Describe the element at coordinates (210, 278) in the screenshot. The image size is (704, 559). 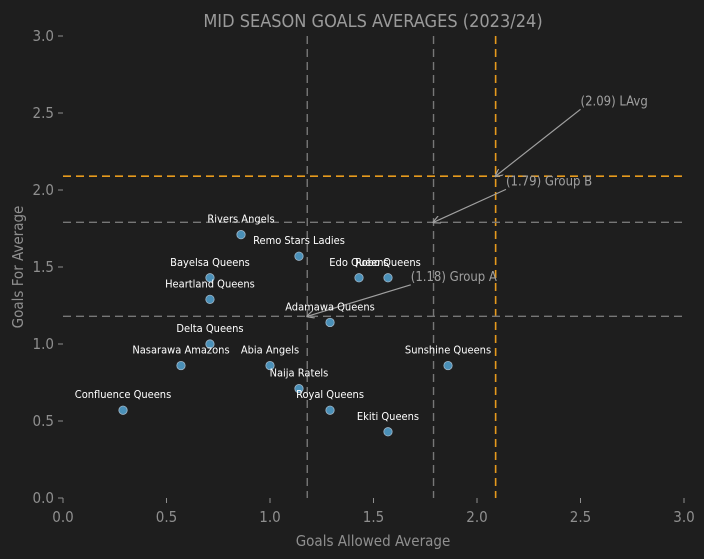
I see `point-bayelsa-queens` at that location.